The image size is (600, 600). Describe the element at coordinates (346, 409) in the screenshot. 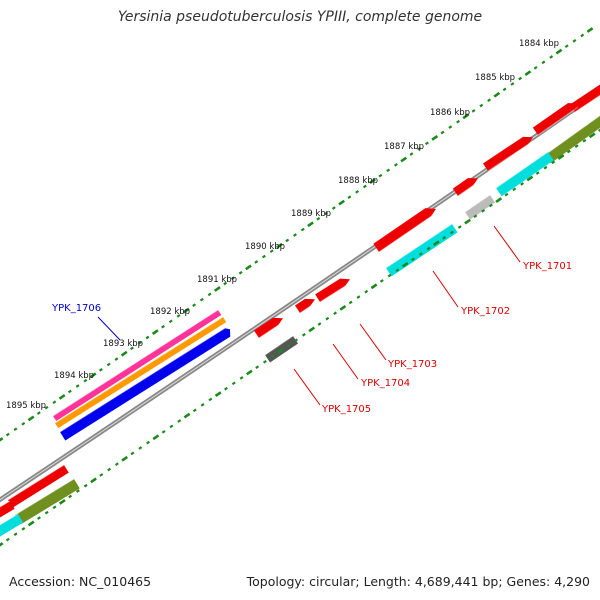

I see `gene-label-ypk_1705: YPK_1705` at that location.